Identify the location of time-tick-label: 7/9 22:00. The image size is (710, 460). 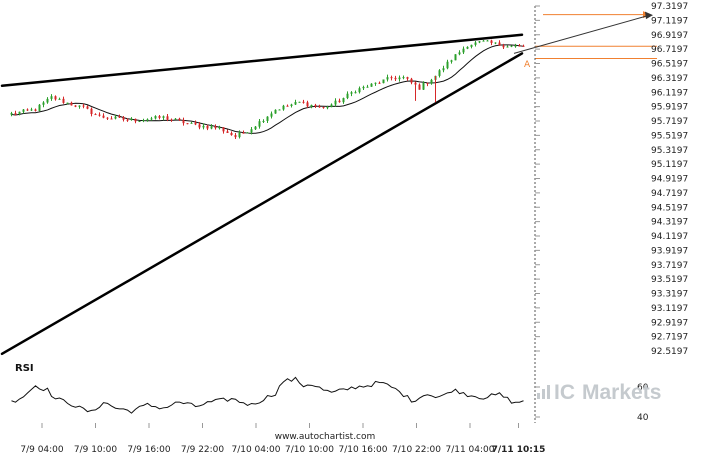
(203, 450).